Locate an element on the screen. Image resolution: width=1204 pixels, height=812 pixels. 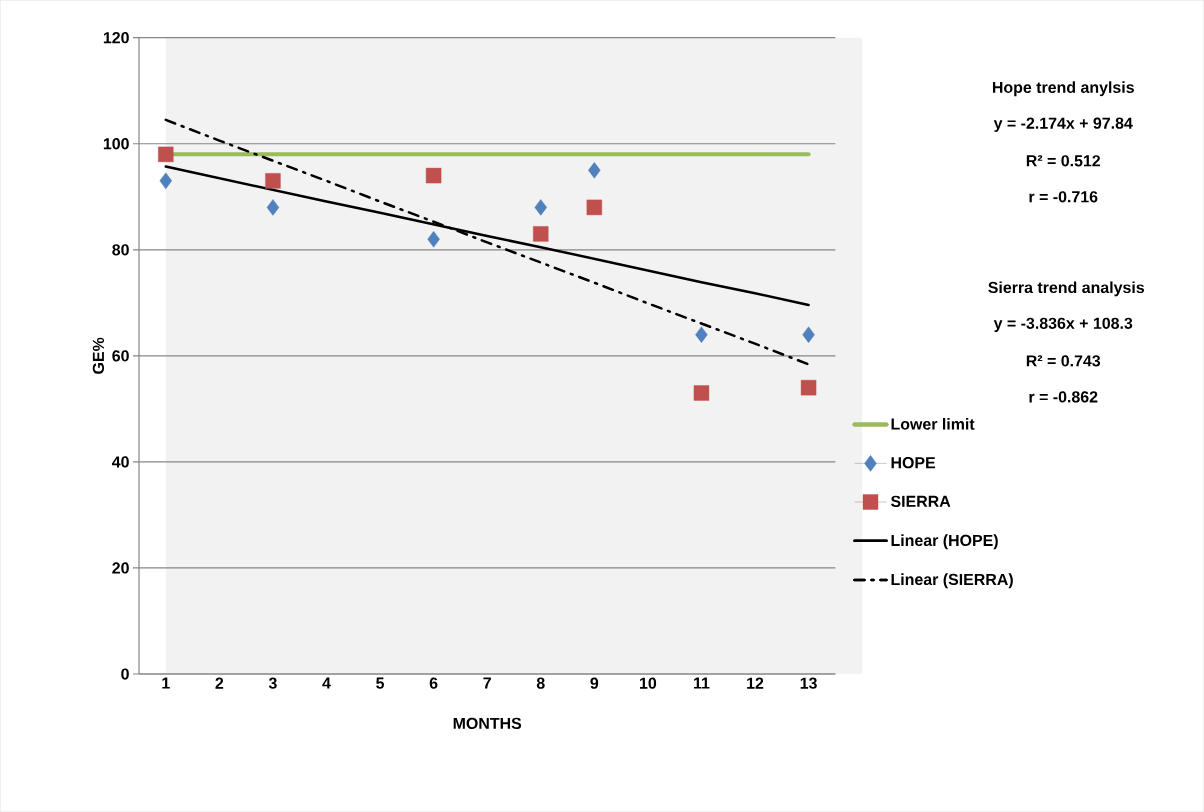
text: r = -0.862 is located at coordinates (1063, 397).